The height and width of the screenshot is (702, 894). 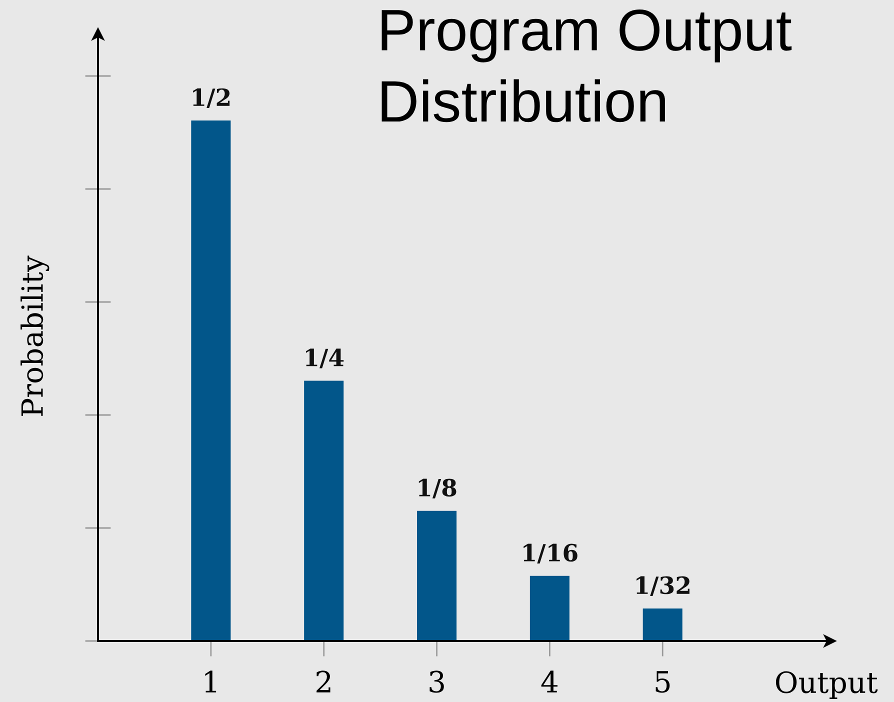 What do you see at coordinates (323, 681) in the screenshot?
I see `x-tick-label: 2` at bounding box center [323, 681].